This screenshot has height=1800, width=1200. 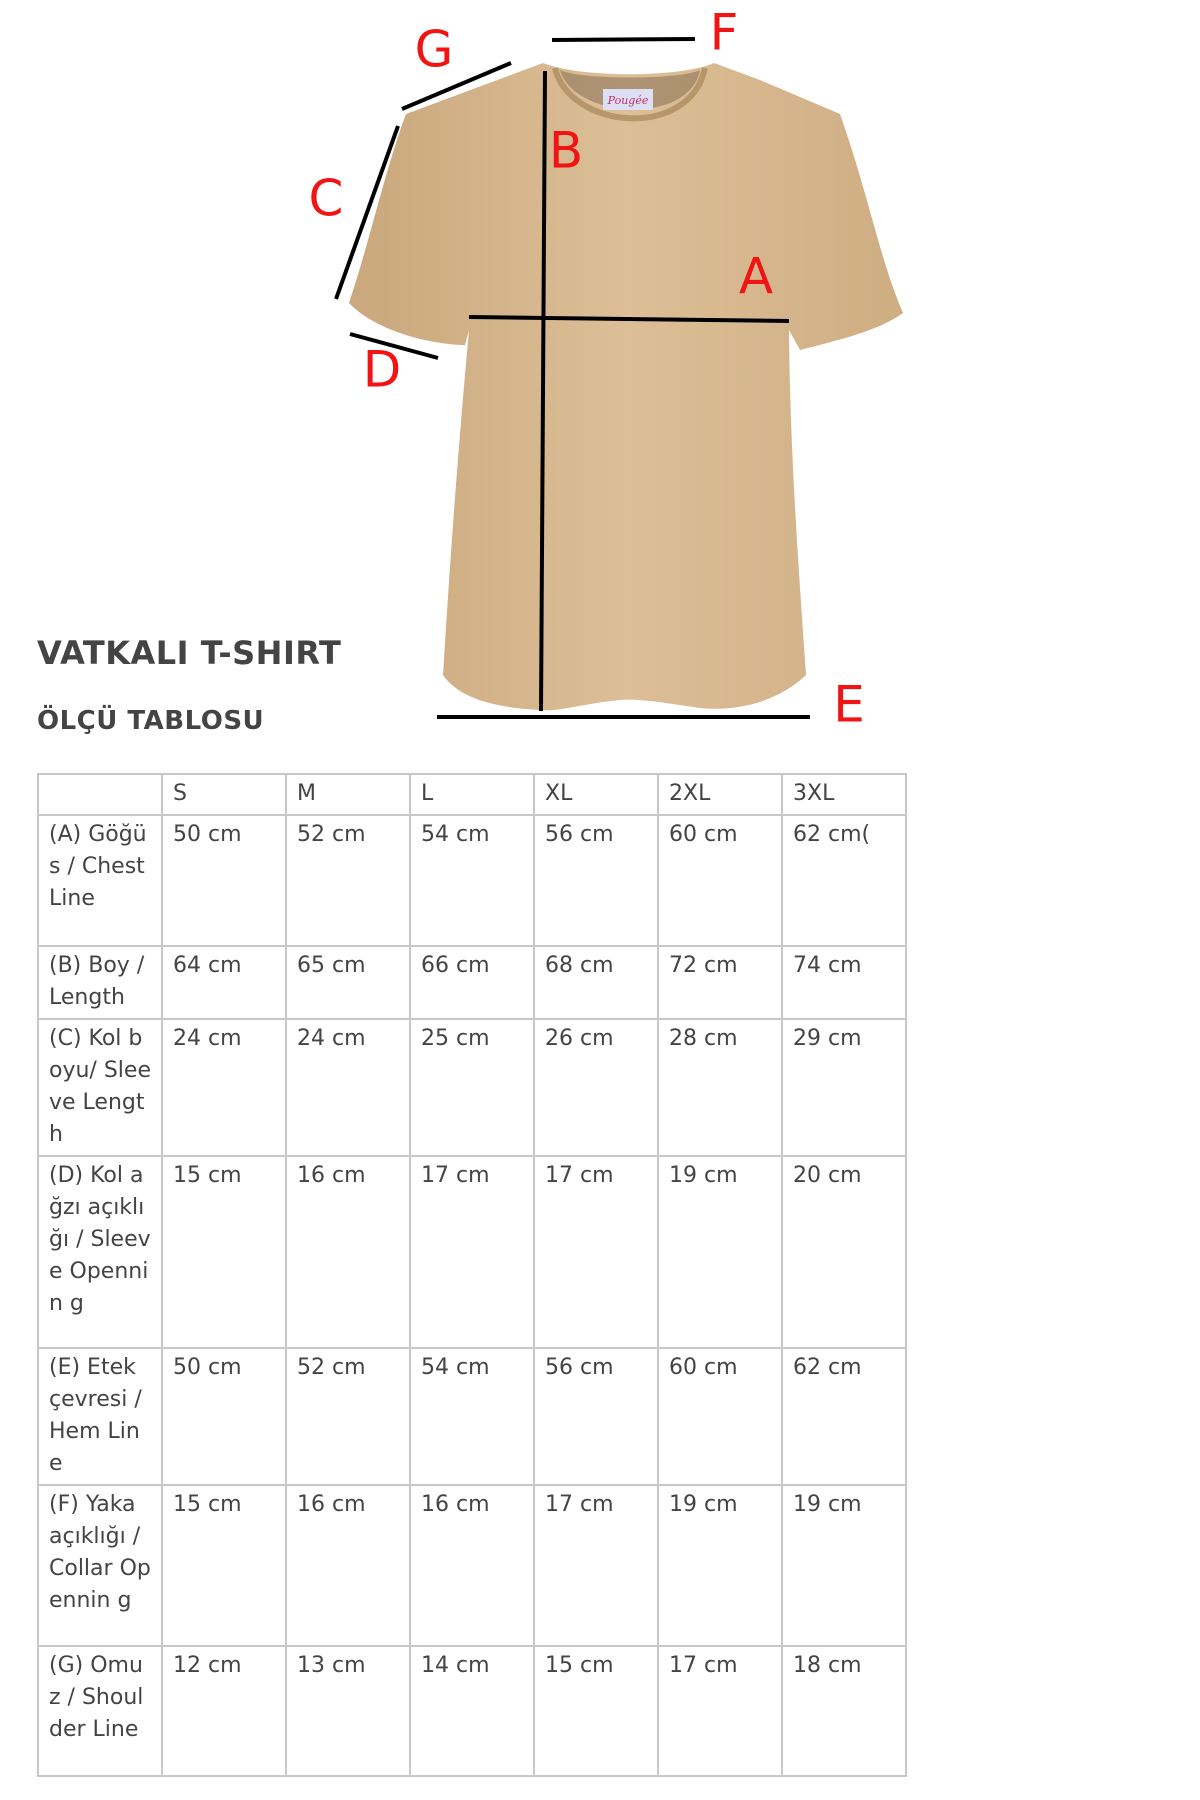 What do you see at coordinates (844, 1087) in the screenshot?
I see `measurement-cell: 29 cm` at bounding box center [844, 1087].